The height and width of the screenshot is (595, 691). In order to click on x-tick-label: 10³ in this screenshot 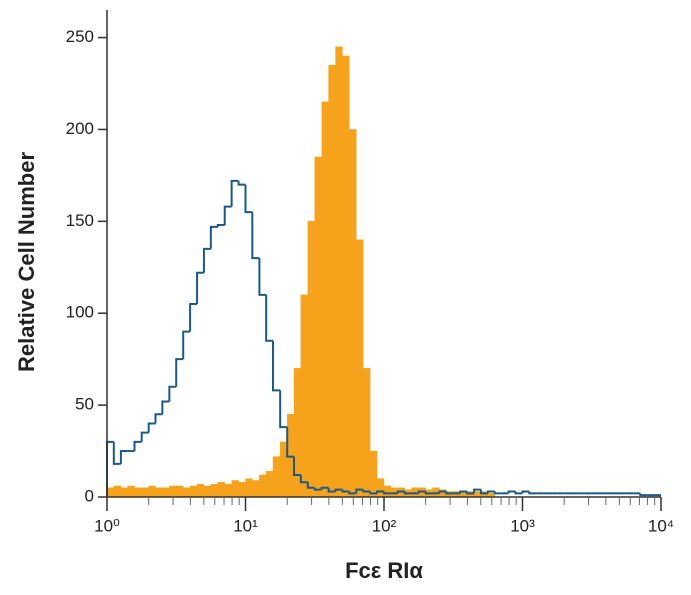, I will do `click(522, 525)`.